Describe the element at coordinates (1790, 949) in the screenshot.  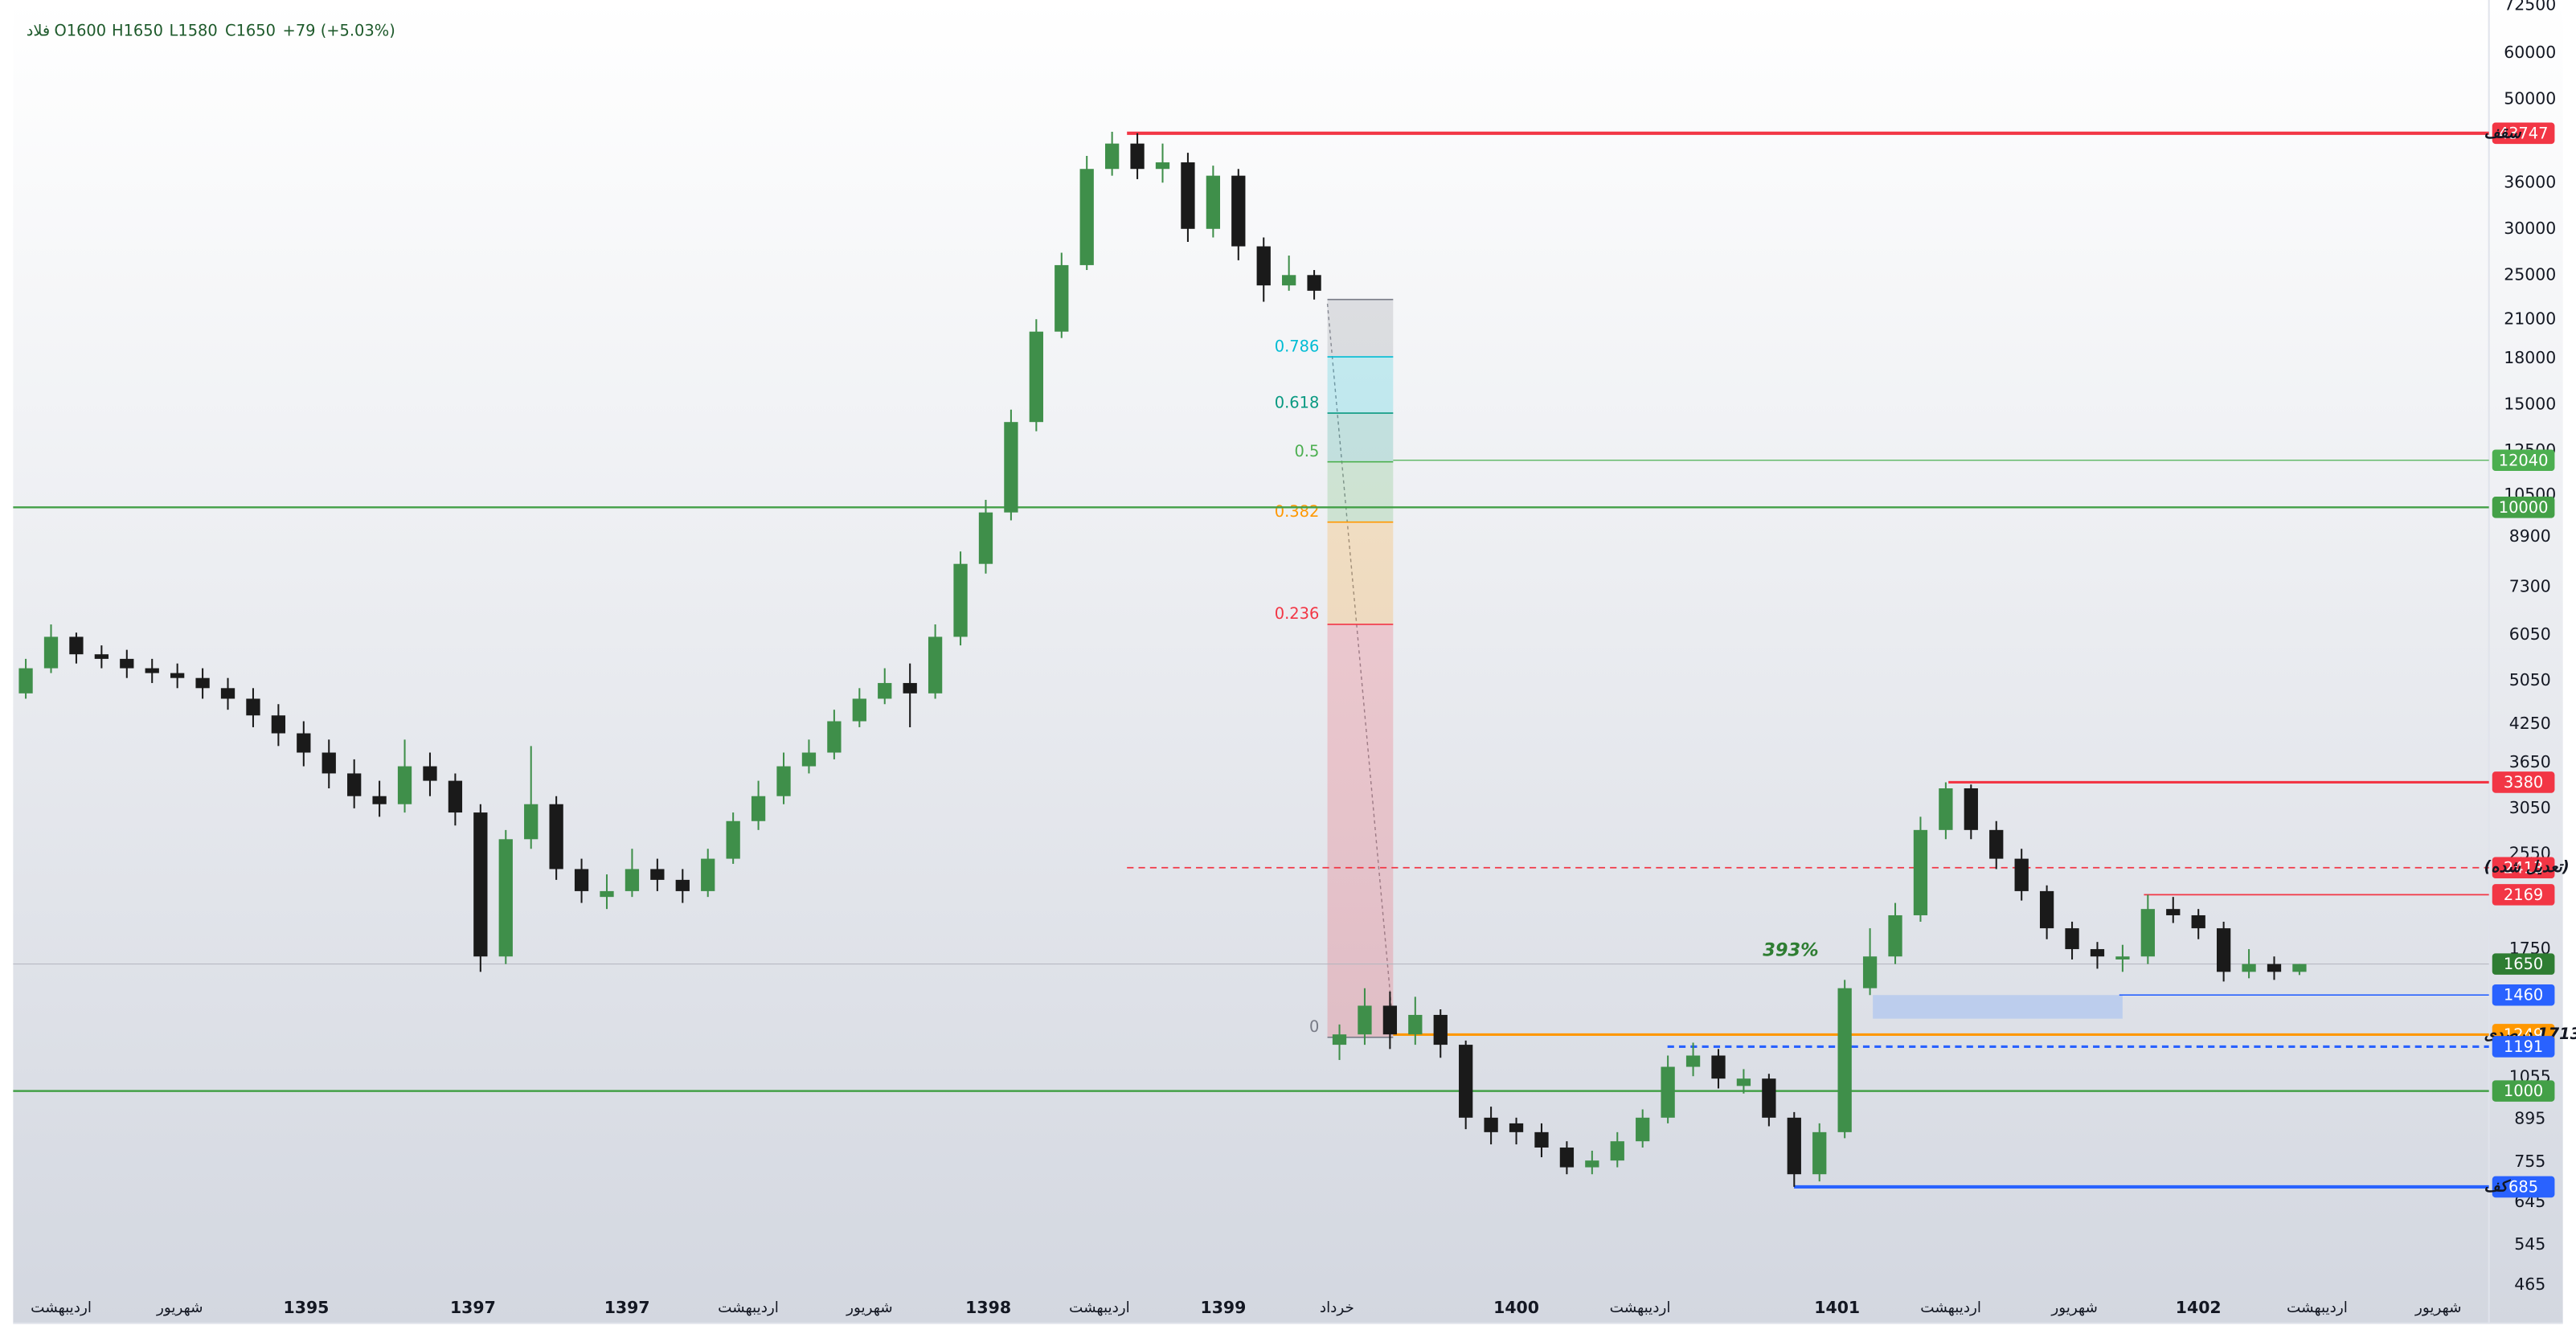
I see `annotation: 393%` at that location.